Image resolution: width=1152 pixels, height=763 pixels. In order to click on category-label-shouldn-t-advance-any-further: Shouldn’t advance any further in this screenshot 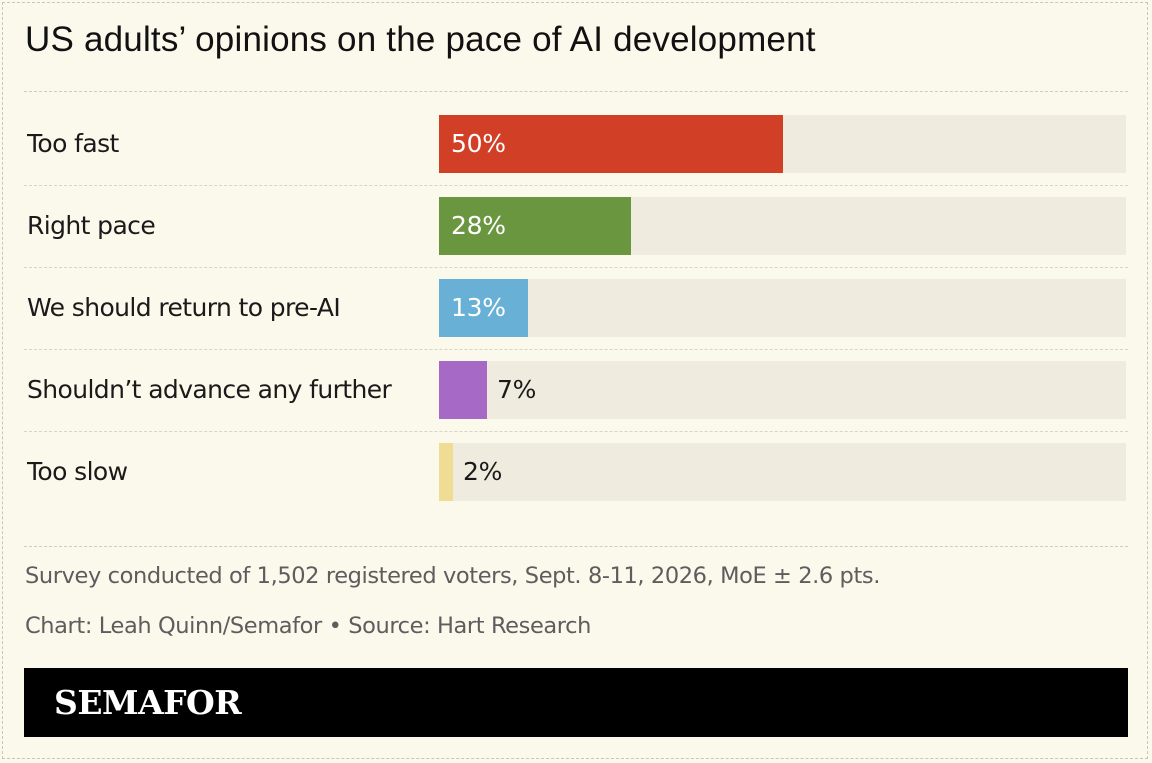, I will do `click(209, 389)`.